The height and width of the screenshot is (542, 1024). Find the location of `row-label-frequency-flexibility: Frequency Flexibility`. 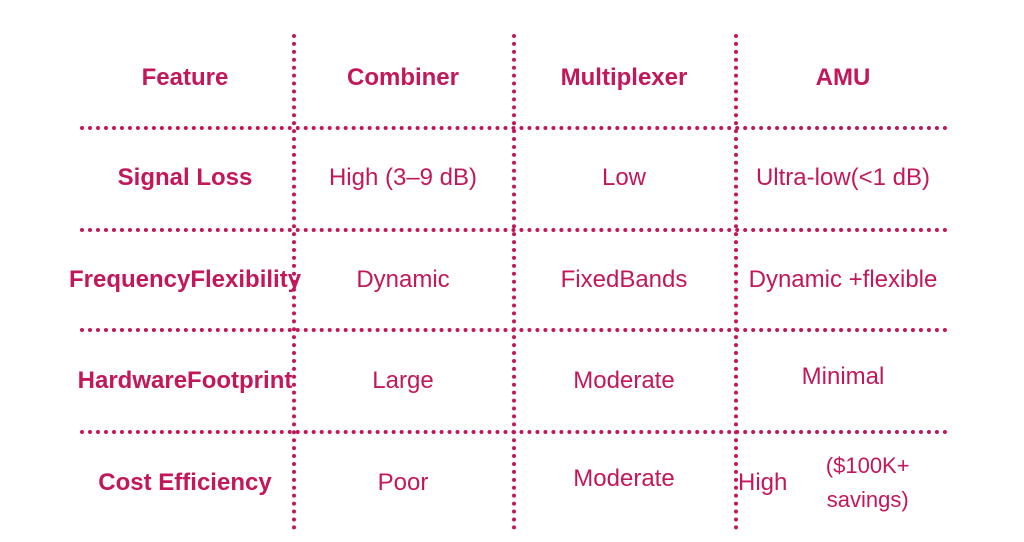

row-label-frequency-flexibility: Frequency Flexibility is located at coordinates (185, 280).